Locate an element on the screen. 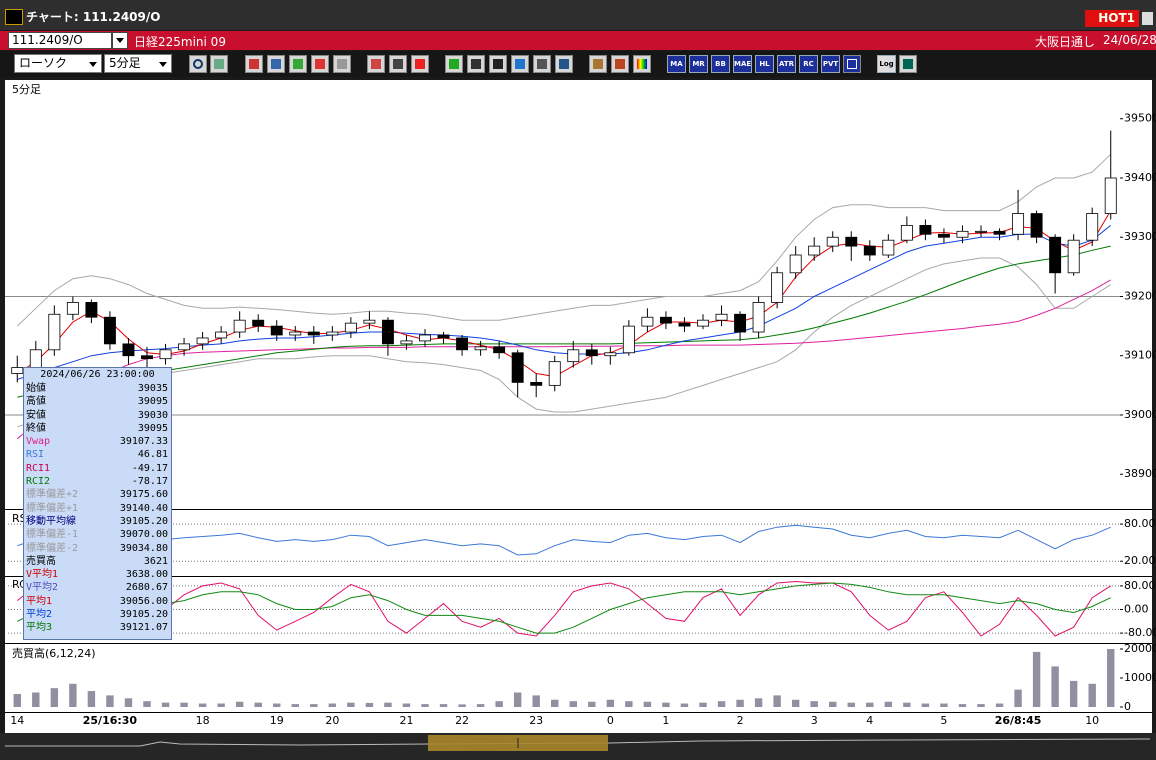  tool-button: HL is located at coordinates (764, 64).